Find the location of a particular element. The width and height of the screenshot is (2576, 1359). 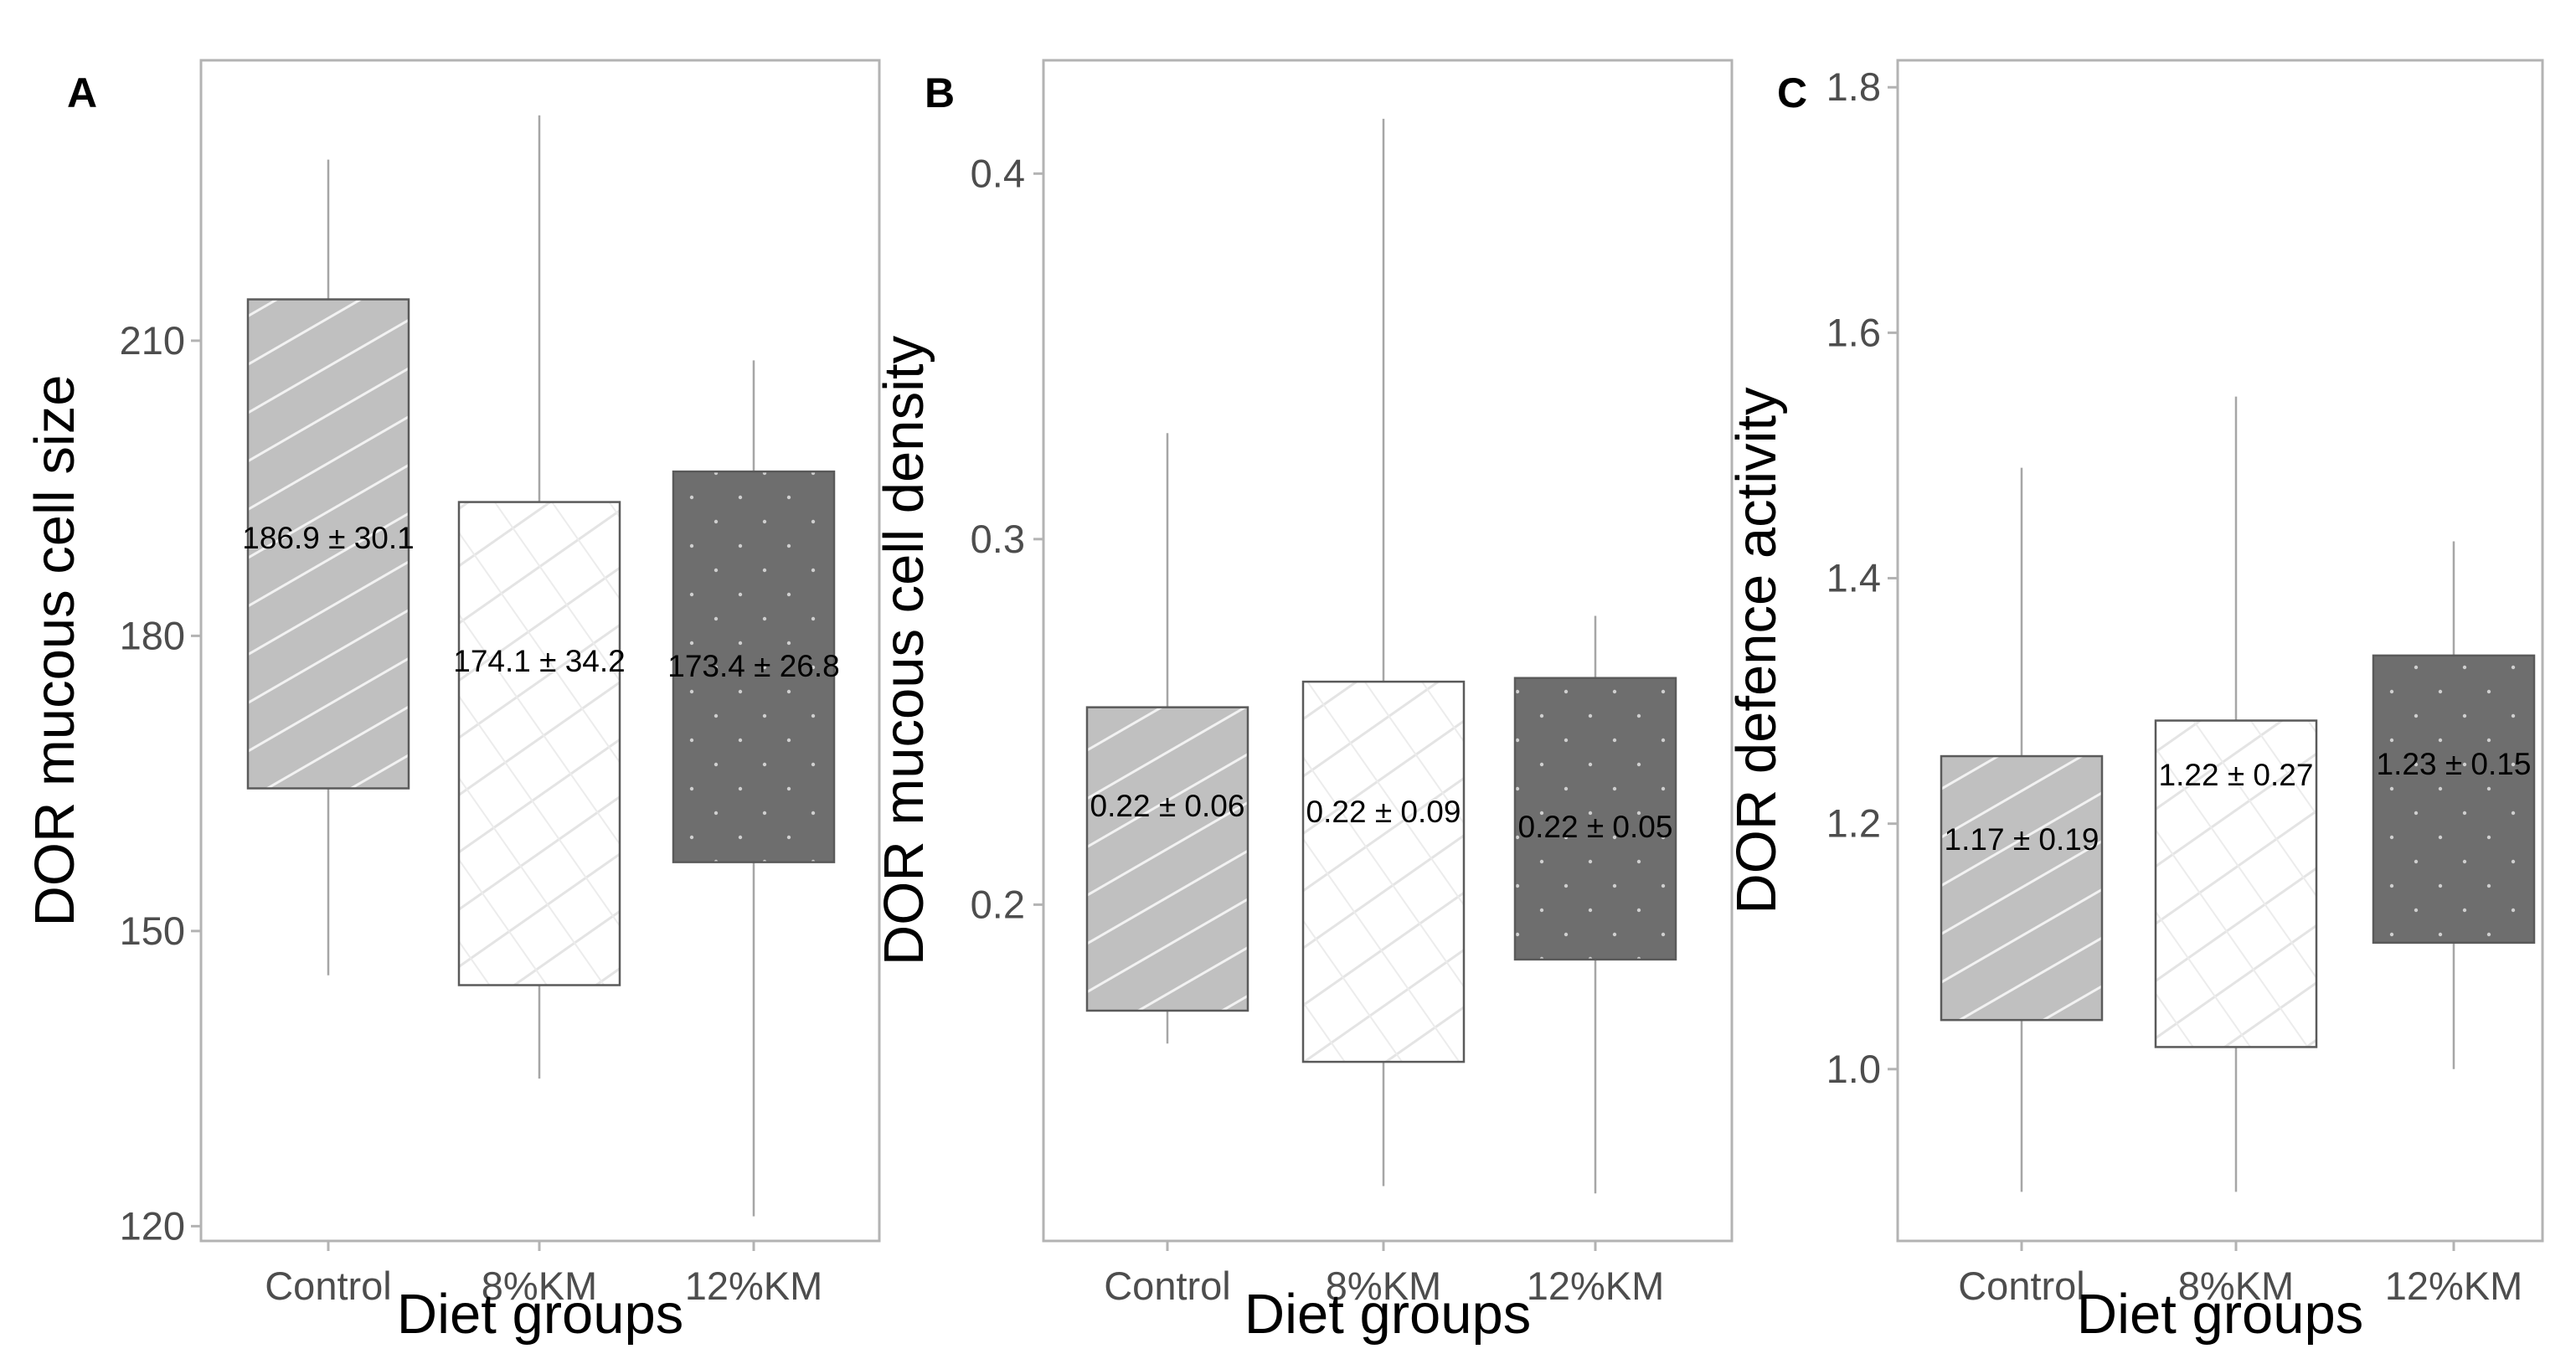

box-control: 1.17 ± 0.19 is located at coordinates (2022, 830).